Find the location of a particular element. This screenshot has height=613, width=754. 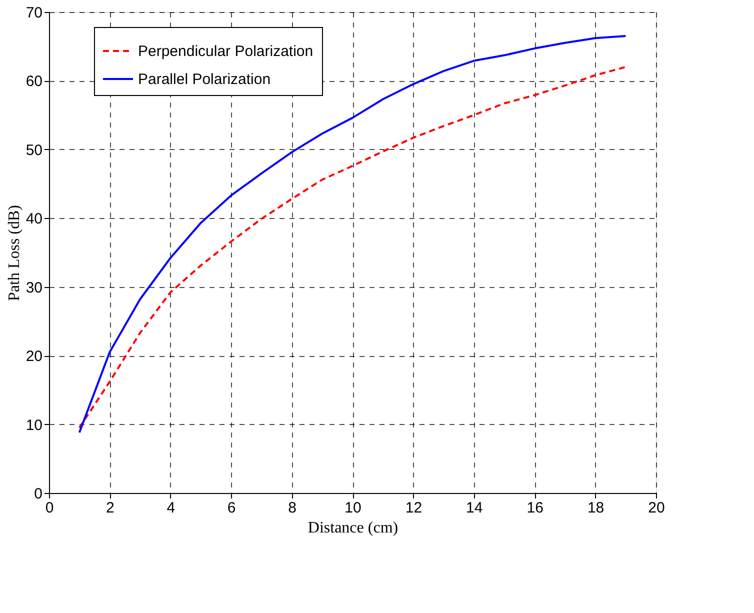

legend-label: Perpendicular Polarization is located at coordinates (226, 51).